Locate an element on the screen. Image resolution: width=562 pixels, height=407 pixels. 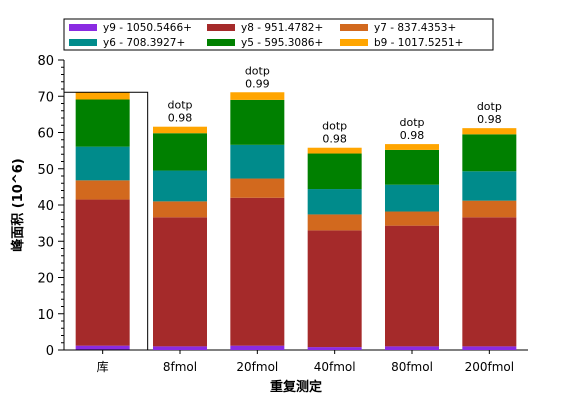
x-tick-label: 80fmol is located at coordinates (412, 367).